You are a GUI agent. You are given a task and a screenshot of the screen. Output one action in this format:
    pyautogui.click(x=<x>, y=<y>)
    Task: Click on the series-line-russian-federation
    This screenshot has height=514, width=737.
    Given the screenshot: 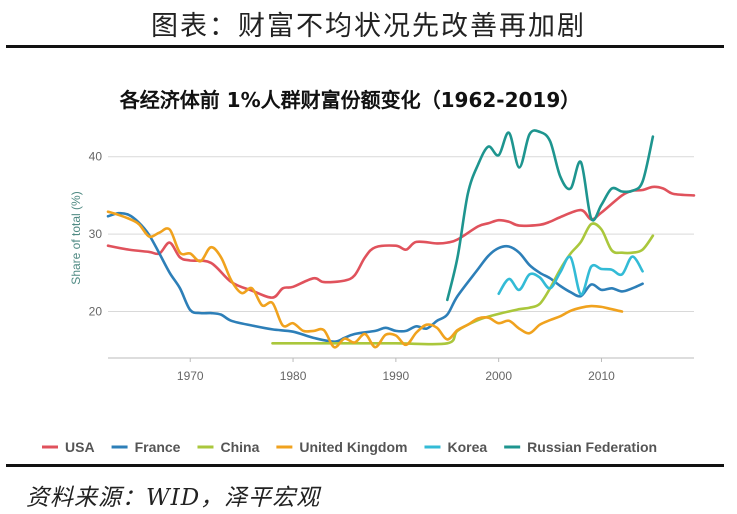 What is the action you would take?
    pyautogui.click(x=550, y=215)
    